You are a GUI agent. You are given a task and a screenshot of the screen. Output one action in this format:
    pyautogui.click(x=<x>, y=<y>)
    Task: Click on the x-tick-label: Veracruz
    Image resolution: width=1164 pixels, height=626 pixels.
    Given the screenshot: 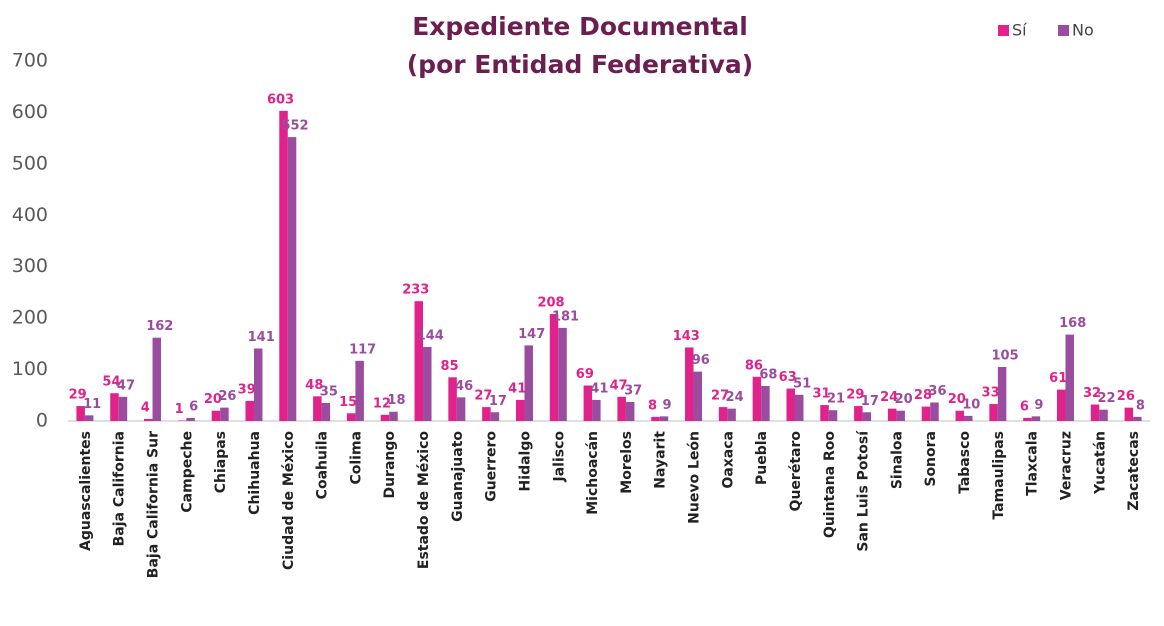 What is the action you would take?
    pyautogui.click(x=1066, y=465)
    